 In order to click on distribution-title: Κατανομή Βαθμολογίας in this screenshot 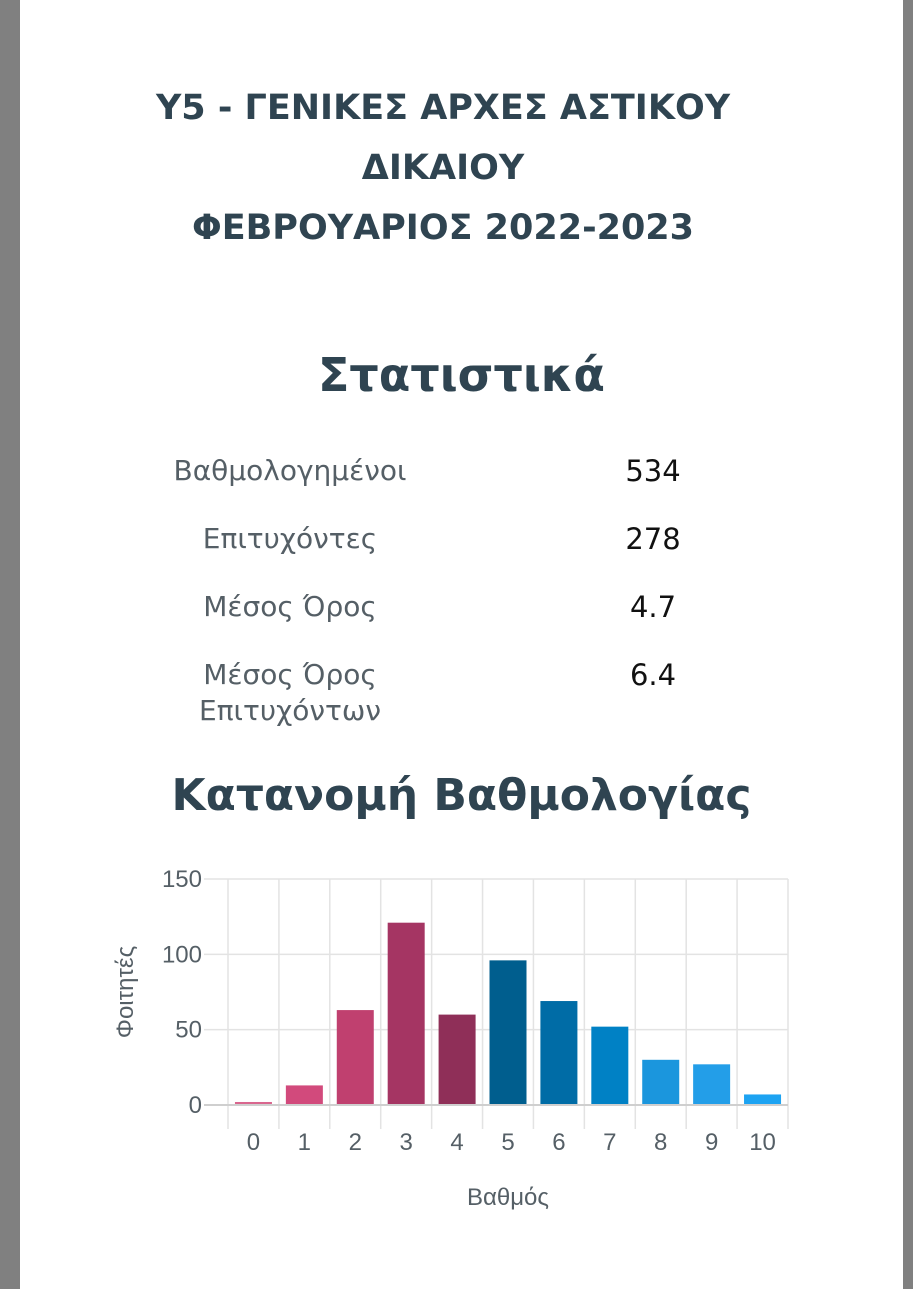, I will do `click(461, 795)`.